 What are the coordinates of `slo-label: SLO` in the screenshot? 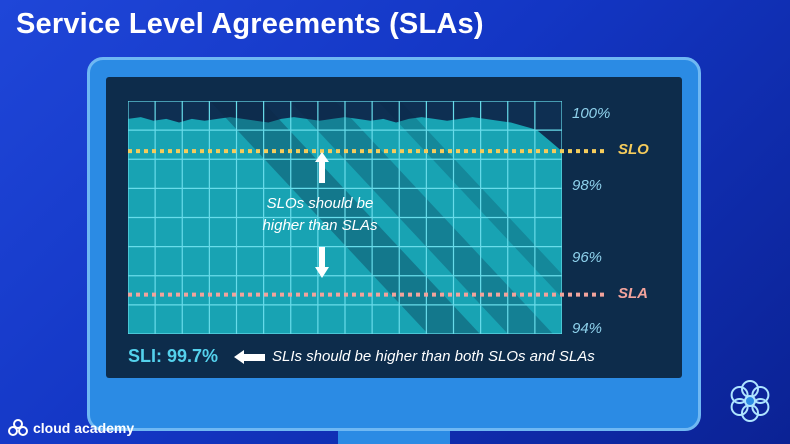 It's located at (633, 150).